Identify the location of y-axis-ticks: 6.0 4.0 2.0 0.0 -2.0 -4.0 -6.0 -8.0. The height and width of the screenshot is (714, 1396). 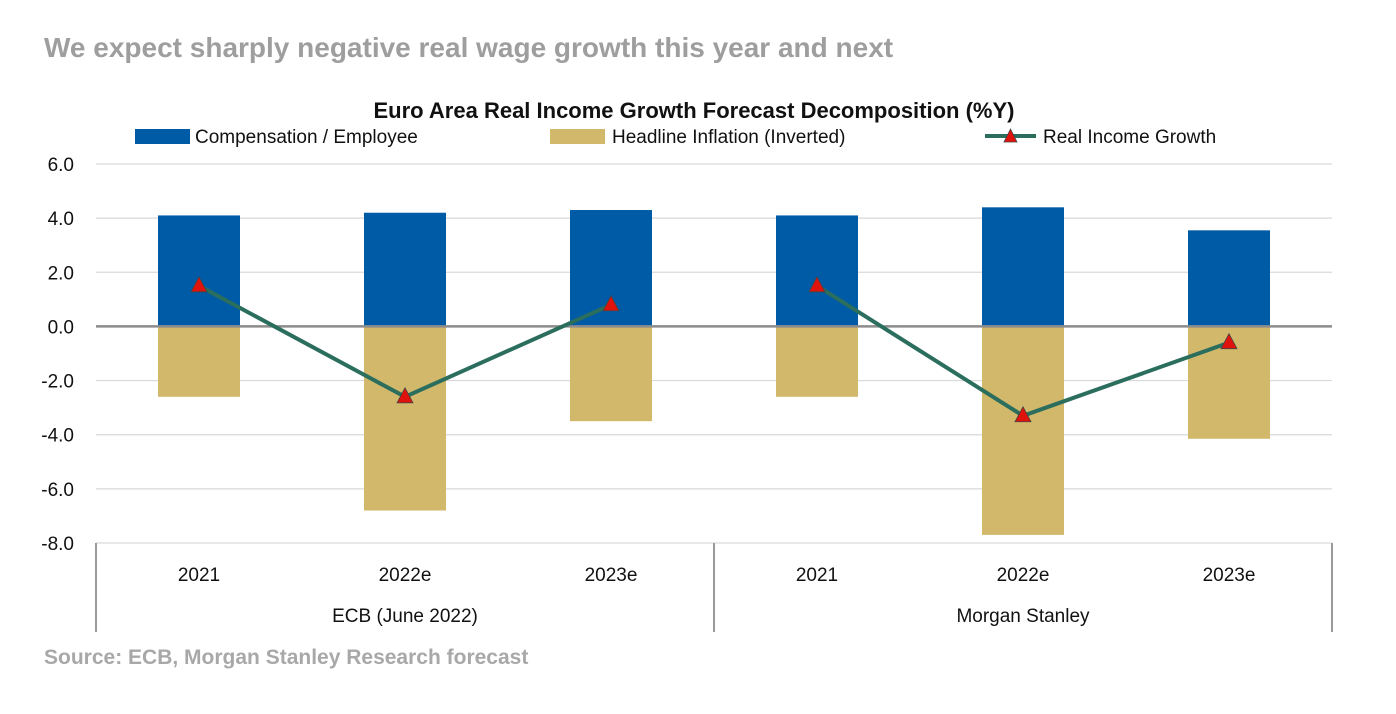
(57, 355).